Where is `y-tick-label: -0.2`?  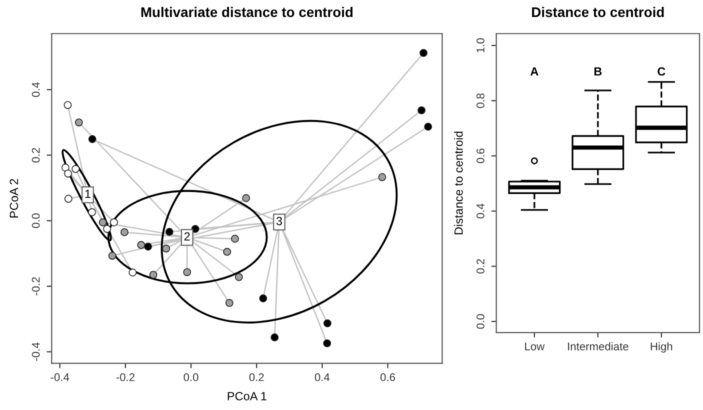
y-tick-label: -0.2 is located at coordinates (36, 286).